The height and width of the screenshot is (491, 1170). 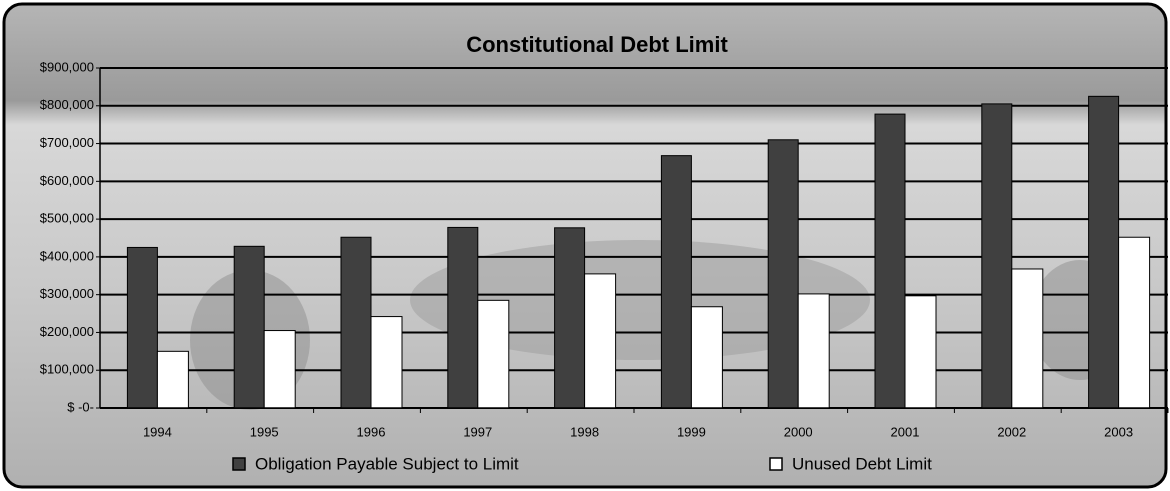 I want to click on x-tick-label: 2002, so click(x=1011, y=431).